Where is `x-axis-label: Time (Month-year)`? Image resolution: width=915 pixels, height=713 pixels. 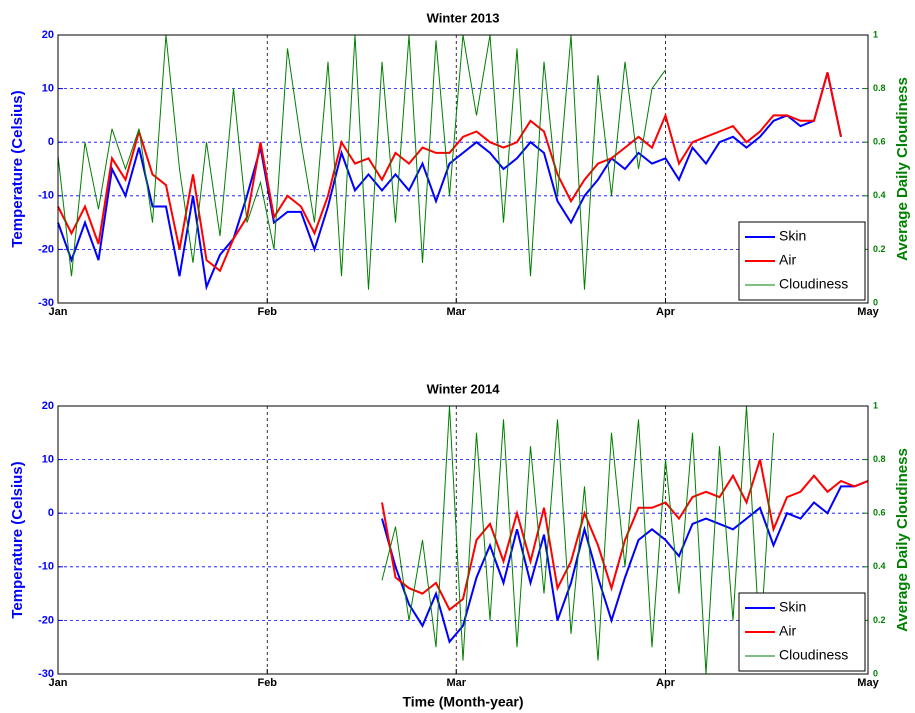 x-axis-label: Time (Month-year) is located at coordinates (462, 702).